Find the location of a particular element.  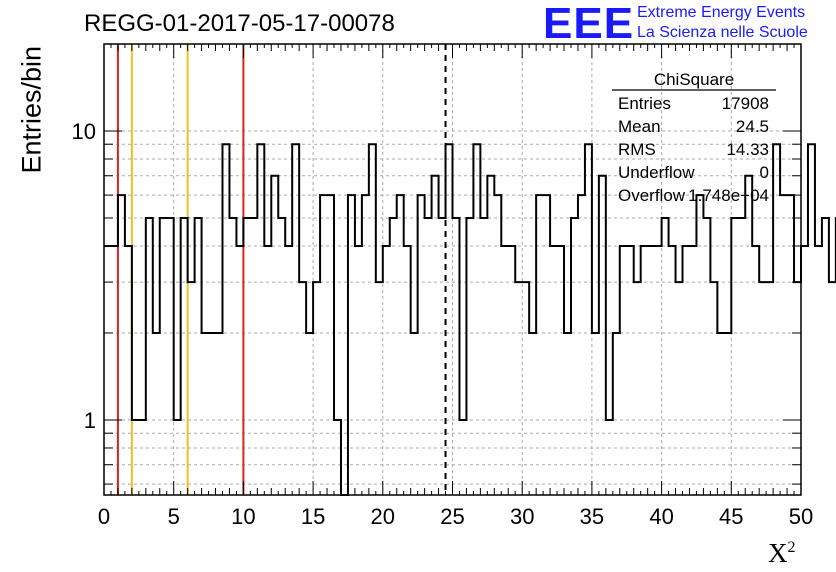

stats-overflow-value: 1.748e+04 is located at coordinates (728, 195).